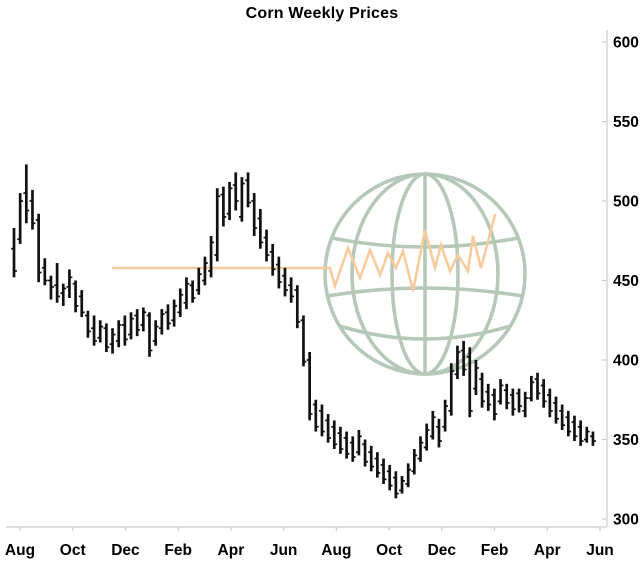 Image resolution: width=644 pixels, height=562 pixels. Describe the element at coordinates (442, 550) in the screenshot. I see `x-tick-label: Dec` at that location.